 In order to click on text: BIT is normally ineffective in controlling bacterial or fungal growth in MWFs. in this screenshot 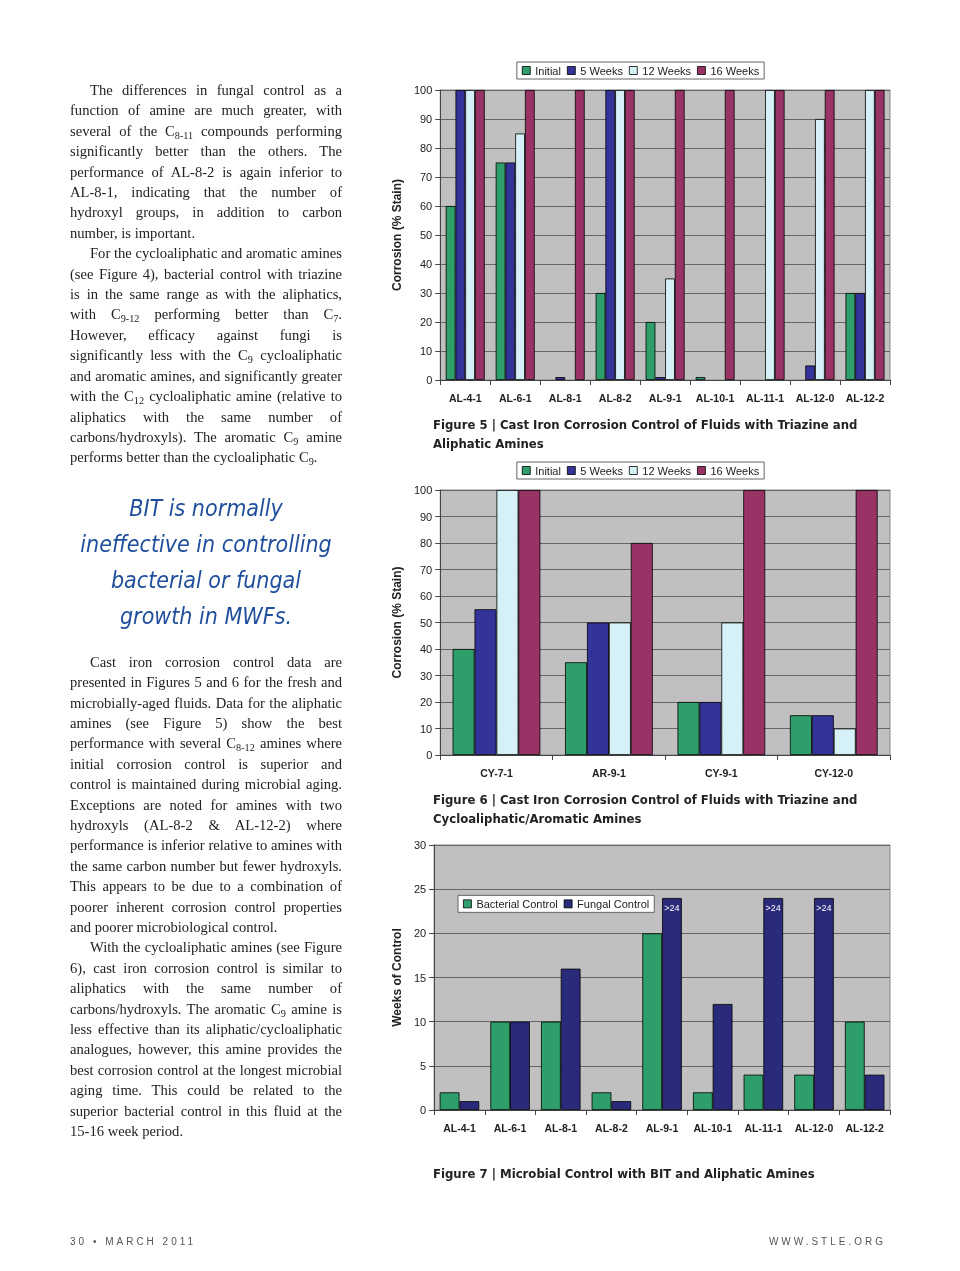, I will do `click(206, 562)`.